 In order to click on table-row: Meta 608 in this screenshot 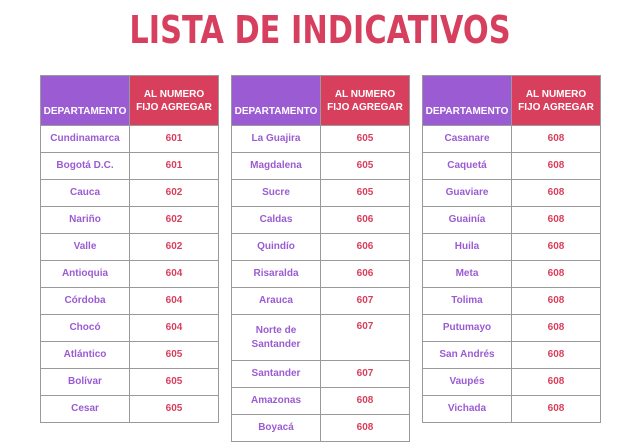, I will do `click(511, 274)`.